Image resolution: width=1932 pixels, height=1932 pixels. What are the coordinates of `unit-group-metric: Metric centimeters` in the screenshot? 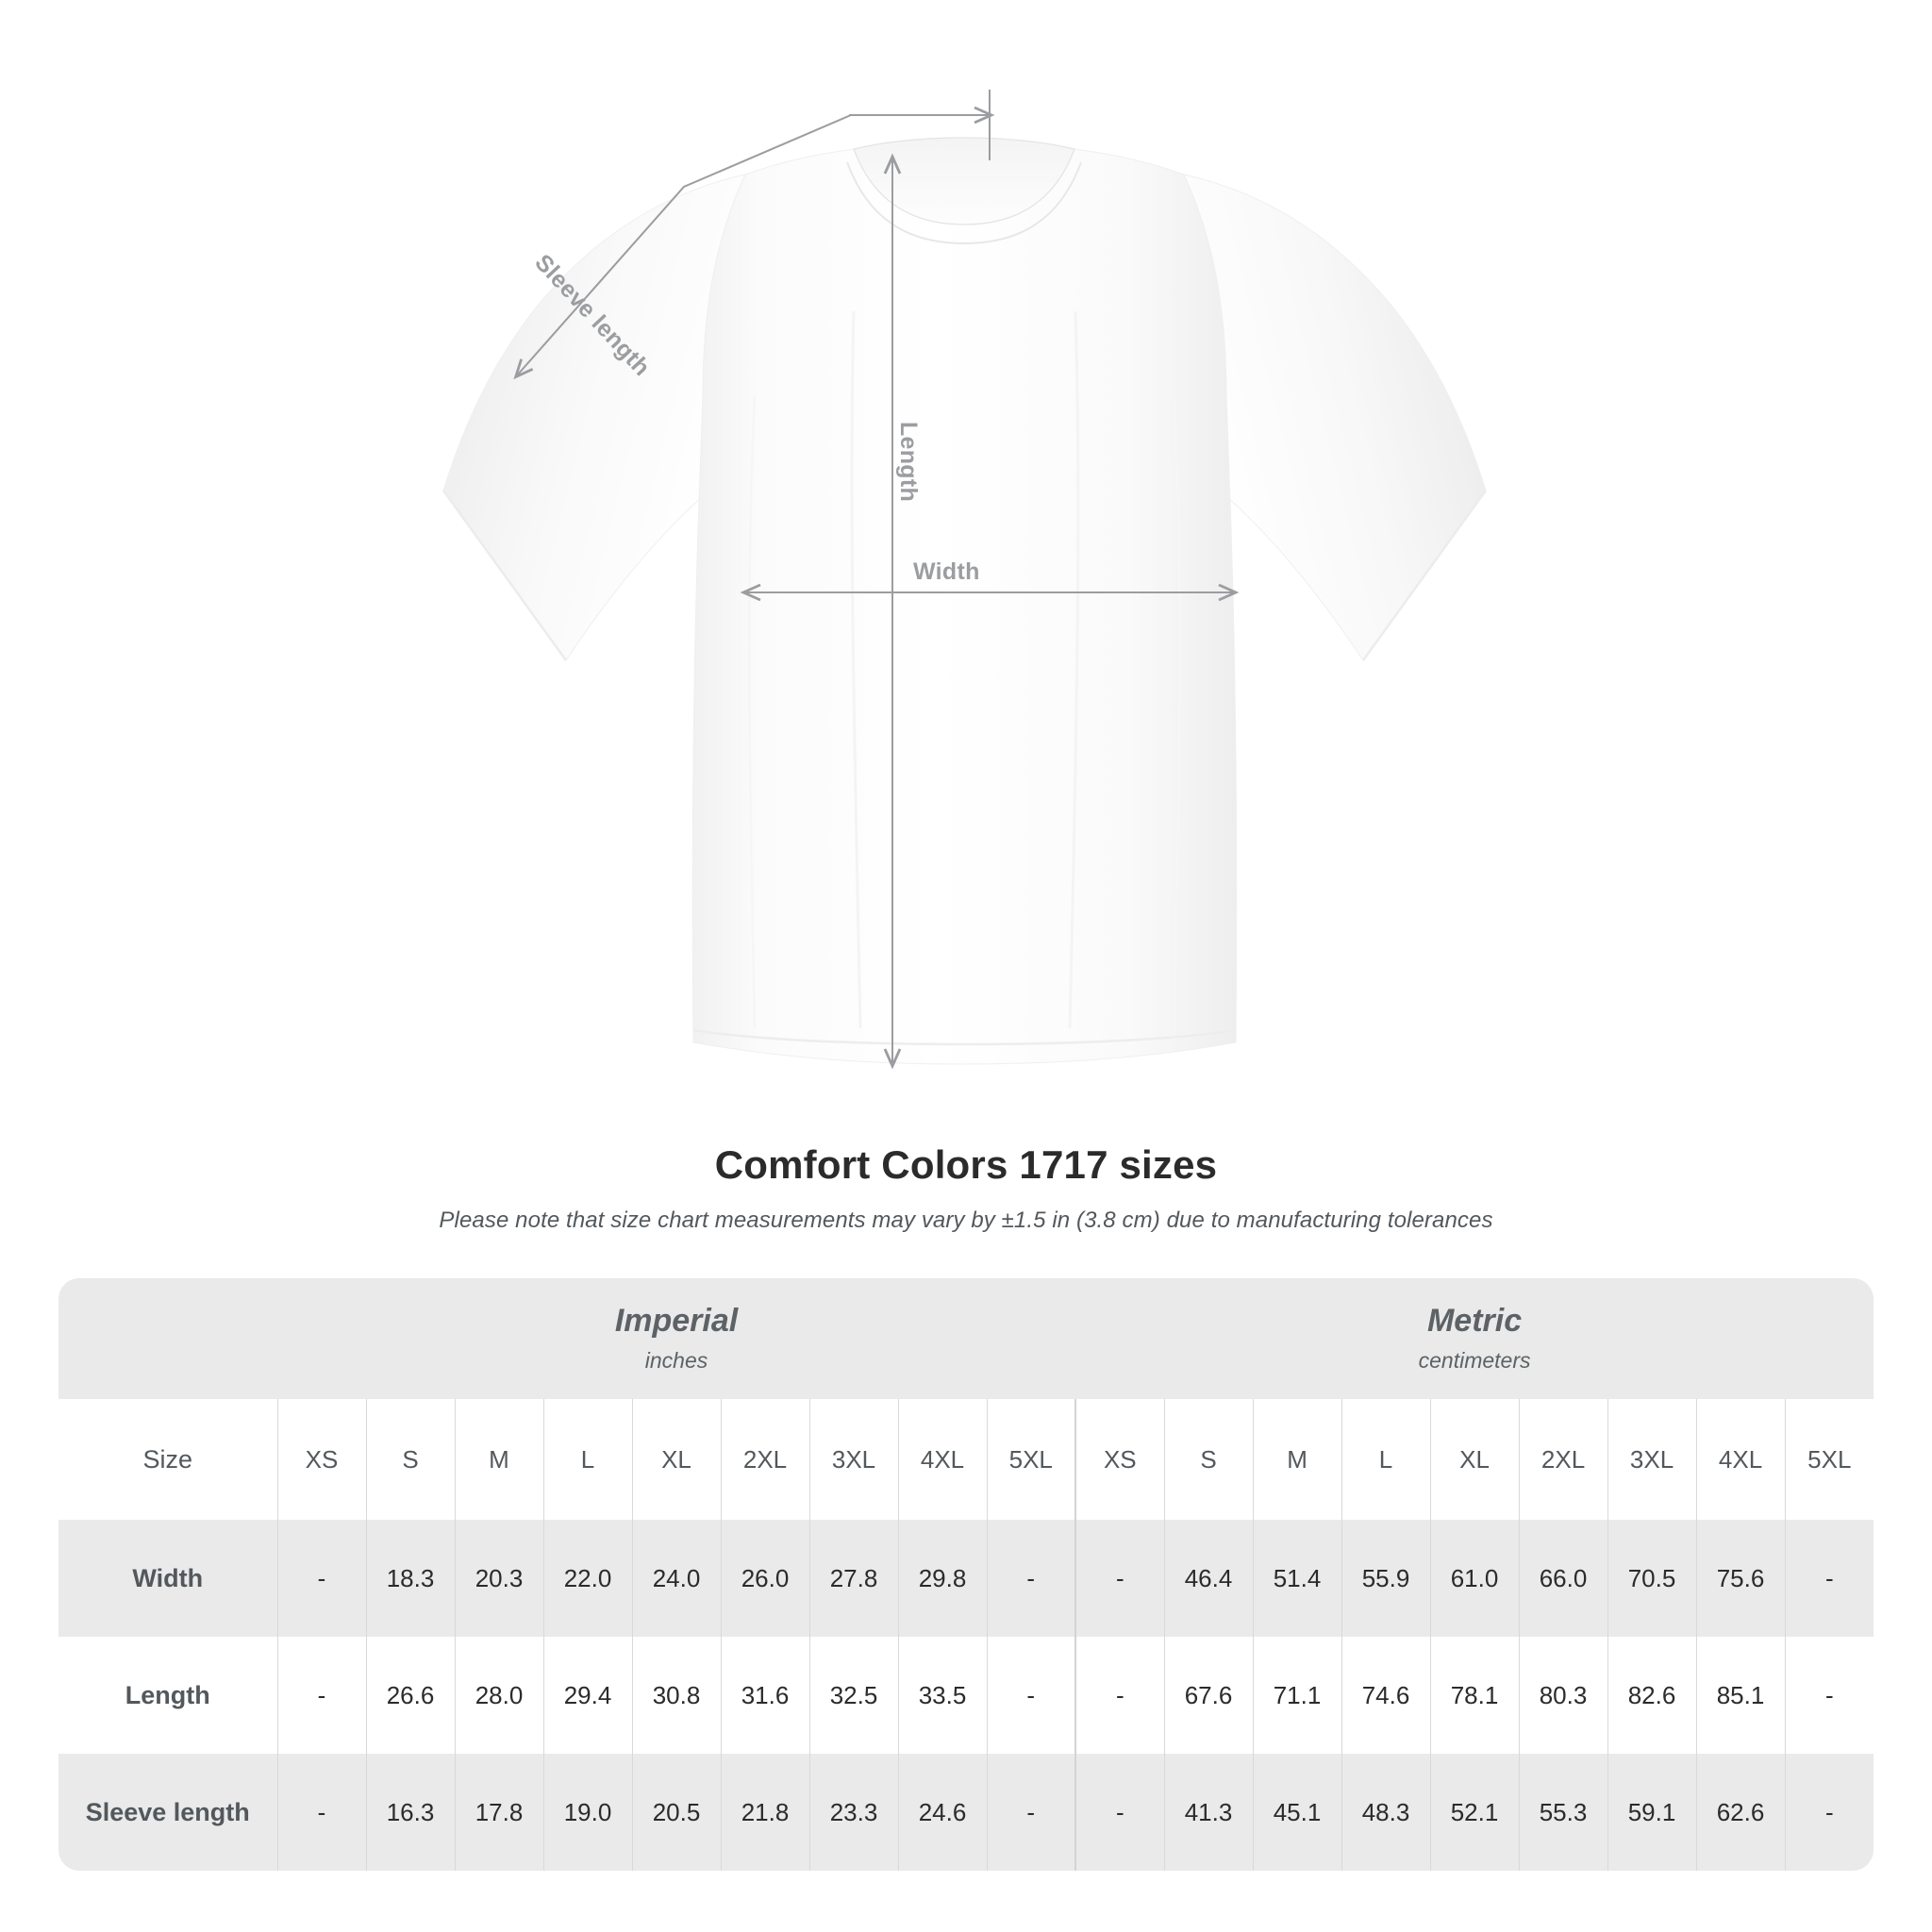 It's located at (1474, 1339).